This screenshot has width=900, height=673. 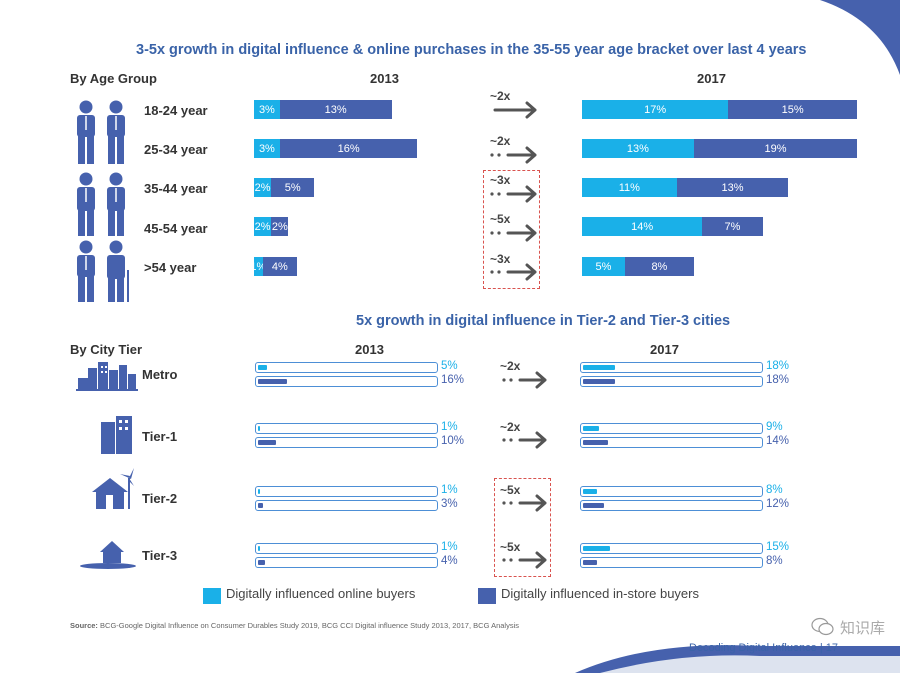 I want to click on tier-value-store-2017: 18%, so click(x=778, y=380).